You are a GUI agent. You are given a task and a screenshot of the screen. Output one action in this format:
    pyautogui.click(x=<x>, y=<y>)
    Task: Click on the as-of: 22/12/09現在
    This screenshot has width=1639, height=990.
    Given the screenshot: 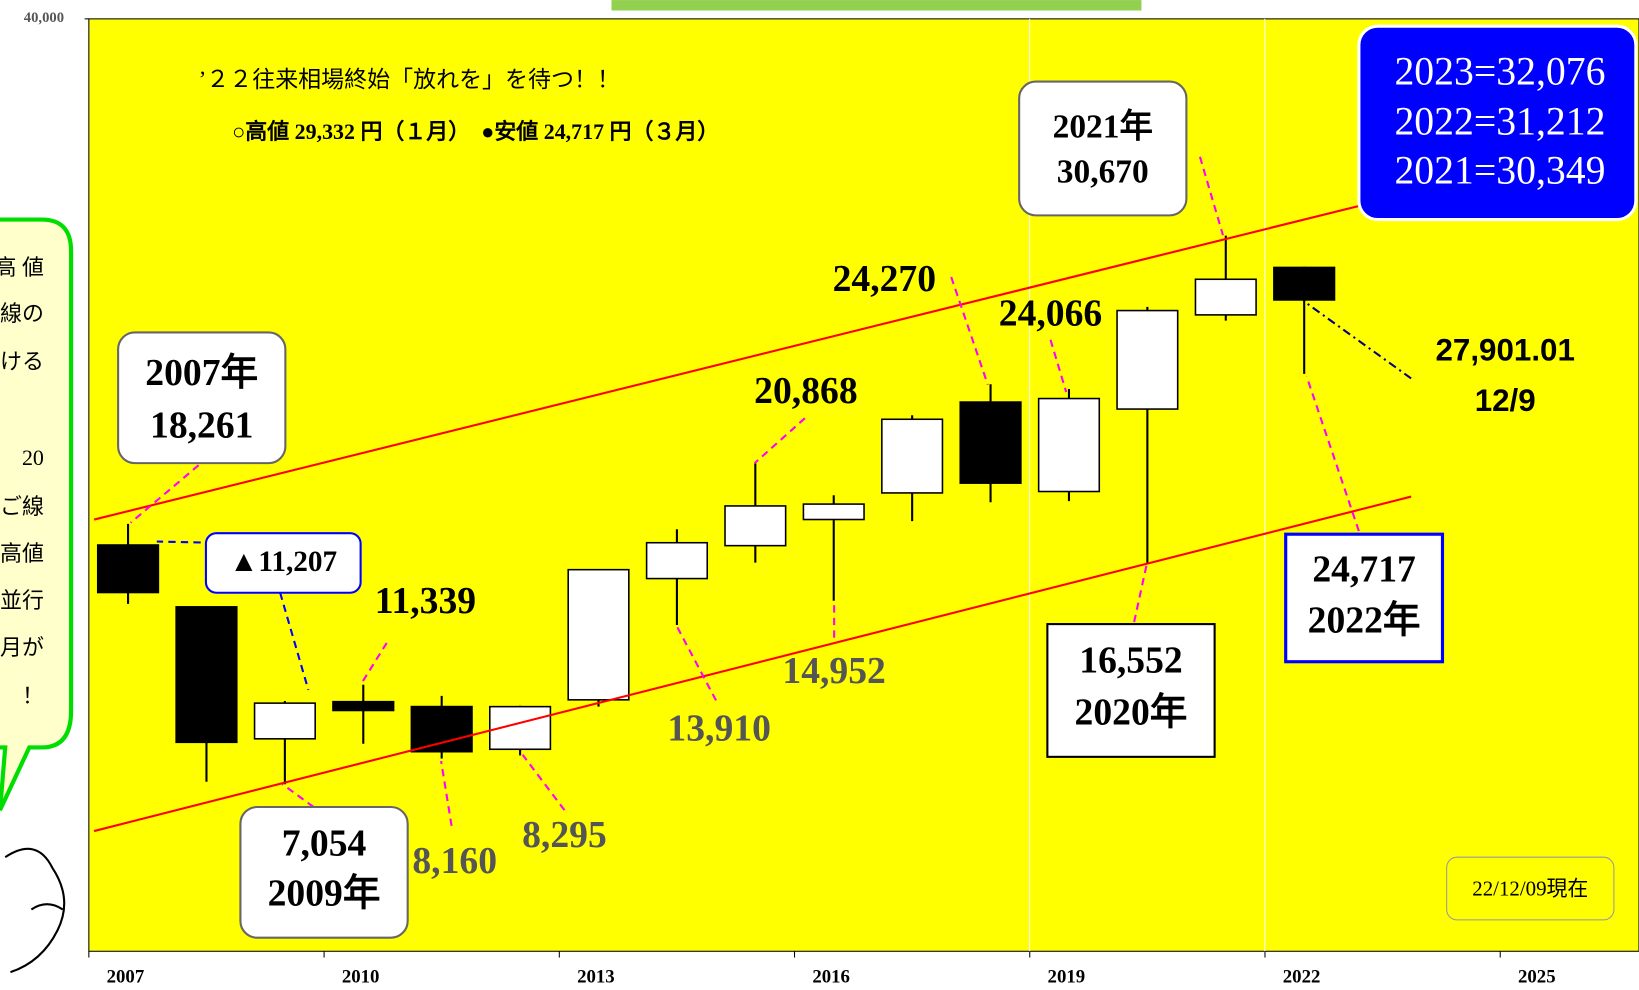 What is the action you would take?
    pyautogui.click(x=1530, y=888)
    